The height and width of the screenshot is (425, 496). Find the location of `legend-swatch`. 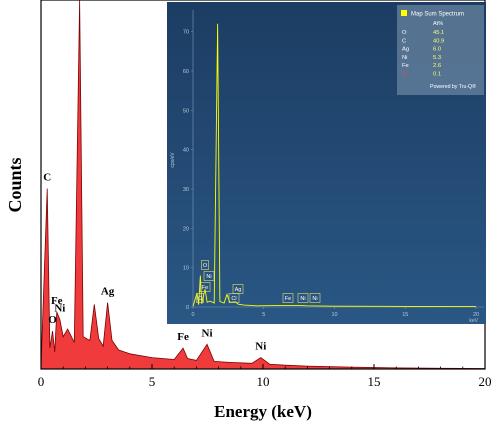

legend-swatch is located at coordinates (404, 13).